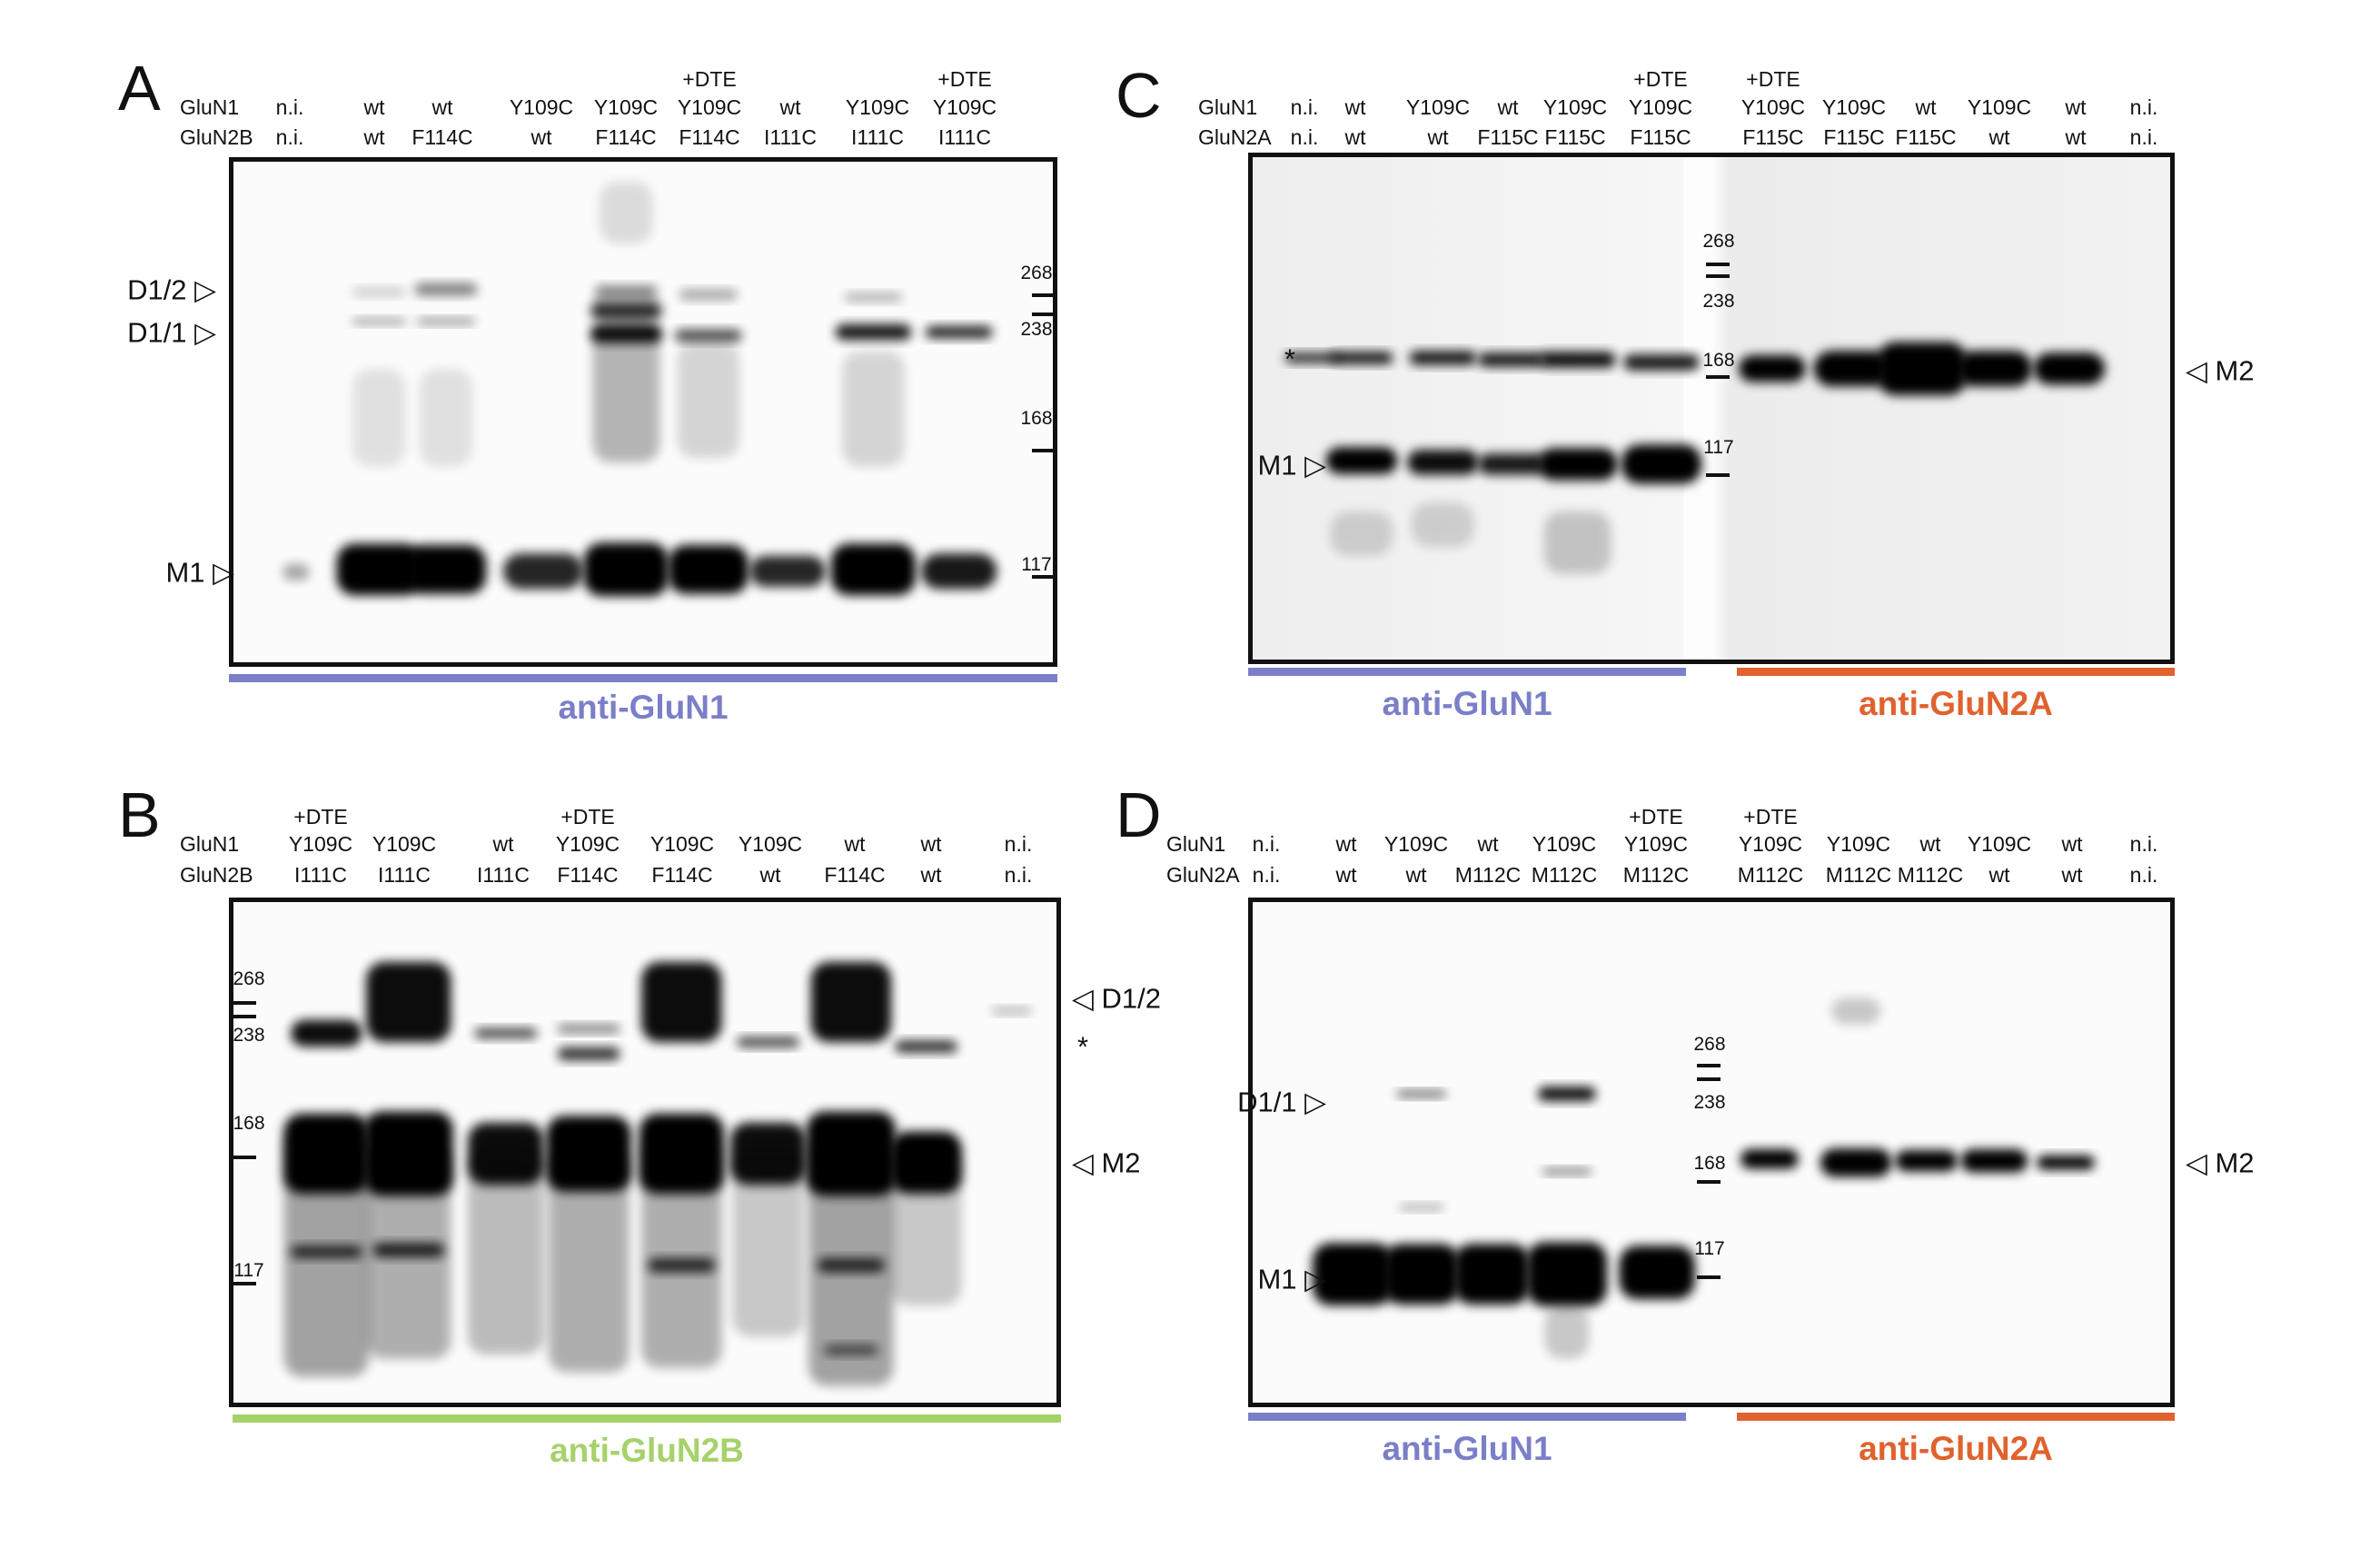 The width and height of the screenshot is (2380, 1548). I want to click on panel-letter: D, so click(1139, 814).